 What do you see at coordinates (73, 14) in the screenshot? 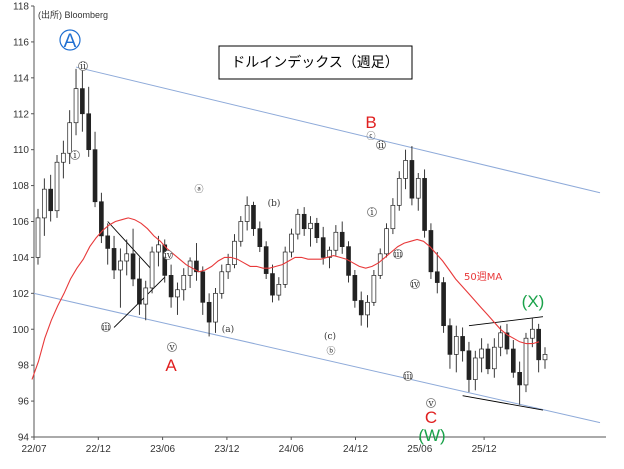
I see `source-note: (出所) Bloomberg` at bounding box center [73, 14].